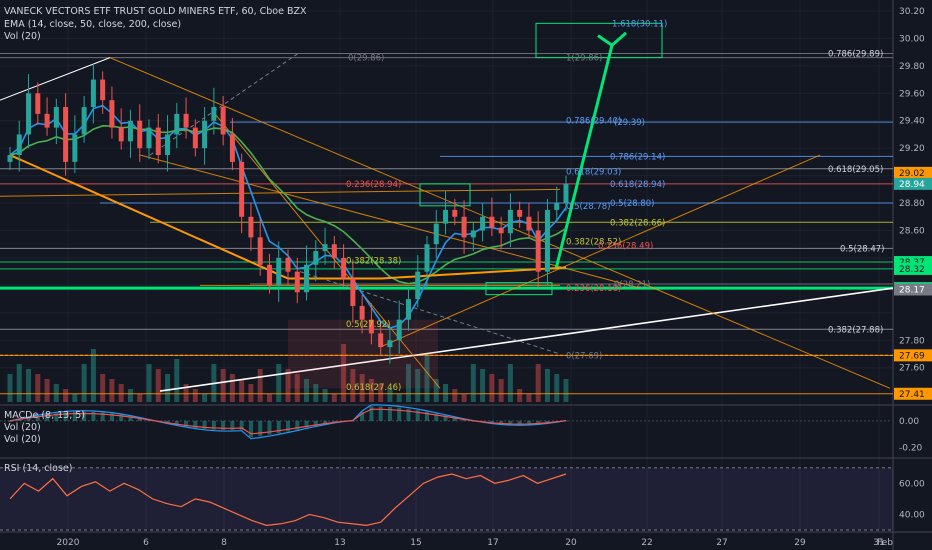 The width and height of the screenshot is (932, 550). Describe the element at coordinates (146, 543) in the screenshot. I see `time-tick: 6` at that location.